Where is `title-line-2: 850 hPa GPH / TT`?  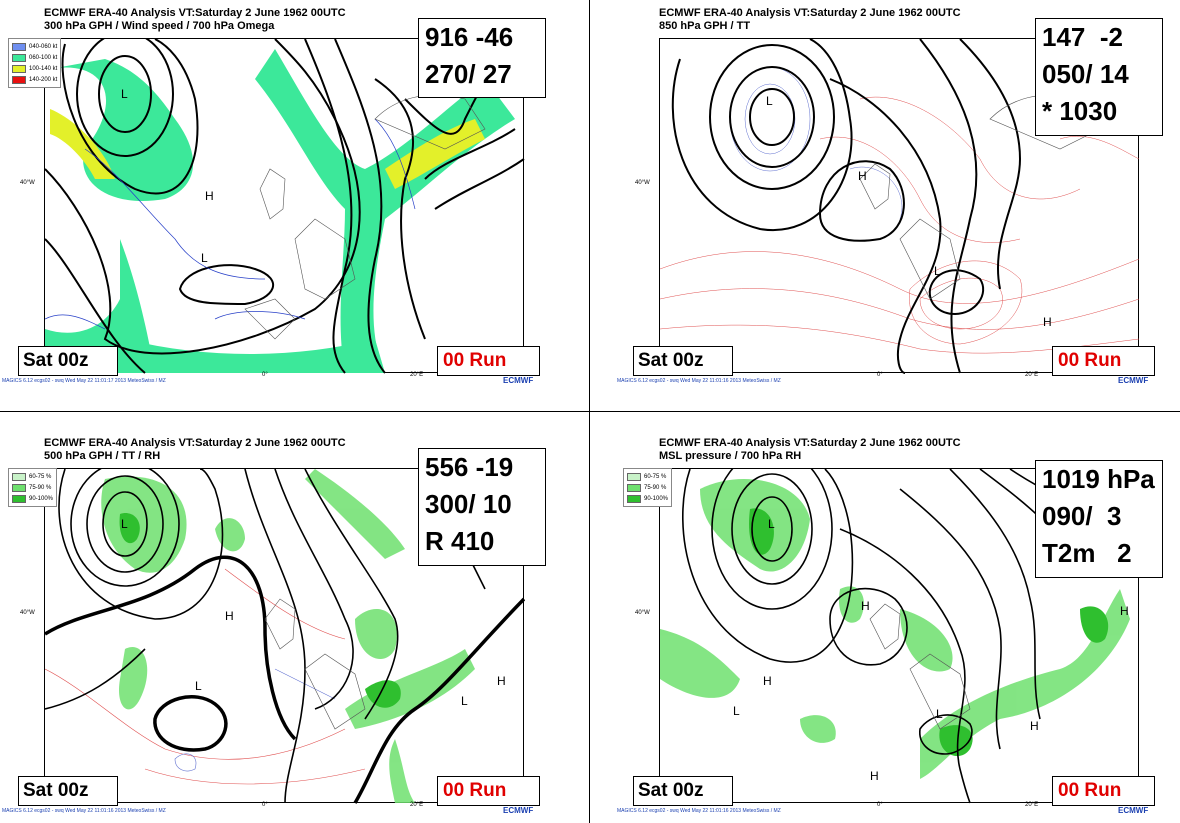 title-line-2: 850 hPa GPH / TT is located at coordinates (705, 26).